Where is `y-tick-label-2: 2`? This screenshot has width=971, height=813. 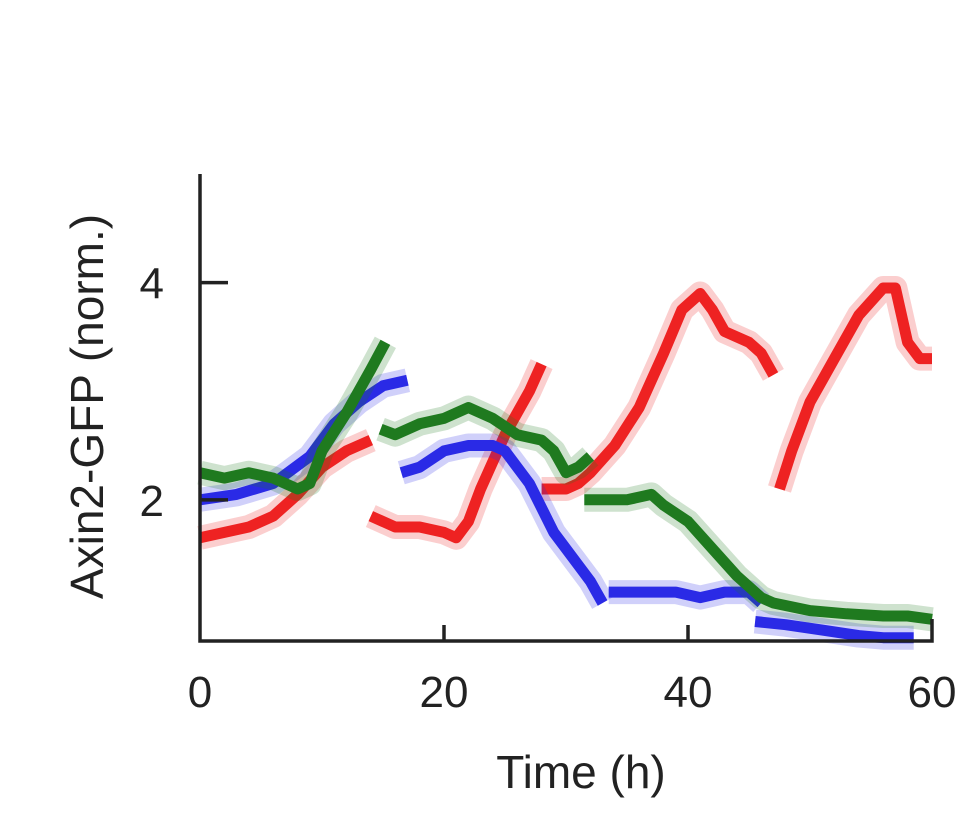 y-tick-label-2: 2 is located at coordinates (152, 501).